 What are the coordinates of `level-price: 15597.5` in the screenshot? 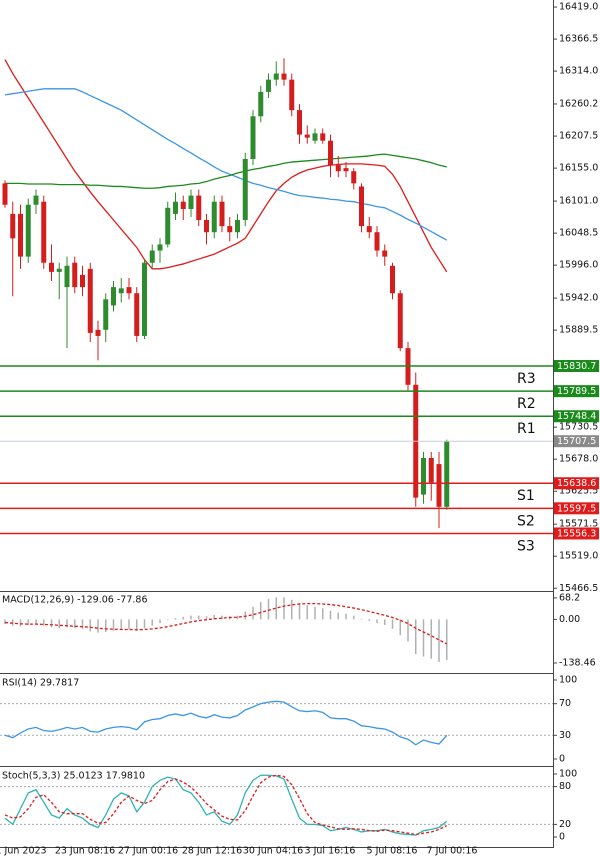 It's located at (576, 508).